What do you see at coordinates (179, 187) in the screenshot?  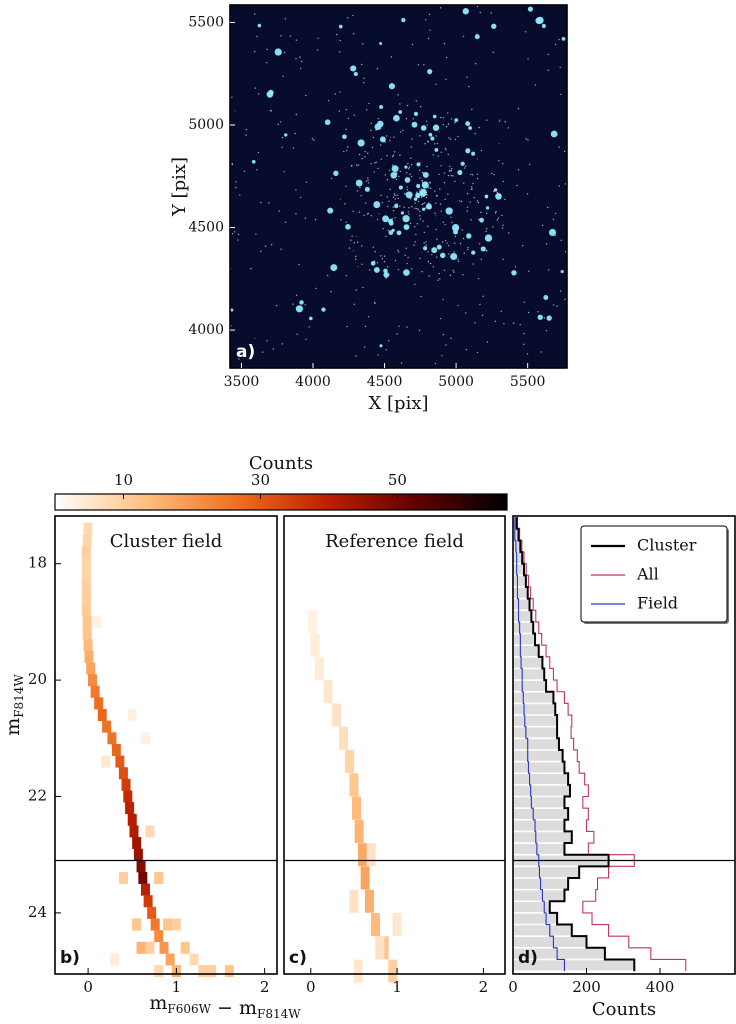 I see `y-axis-label: Y [pix]` at bounding box center [179, 187].